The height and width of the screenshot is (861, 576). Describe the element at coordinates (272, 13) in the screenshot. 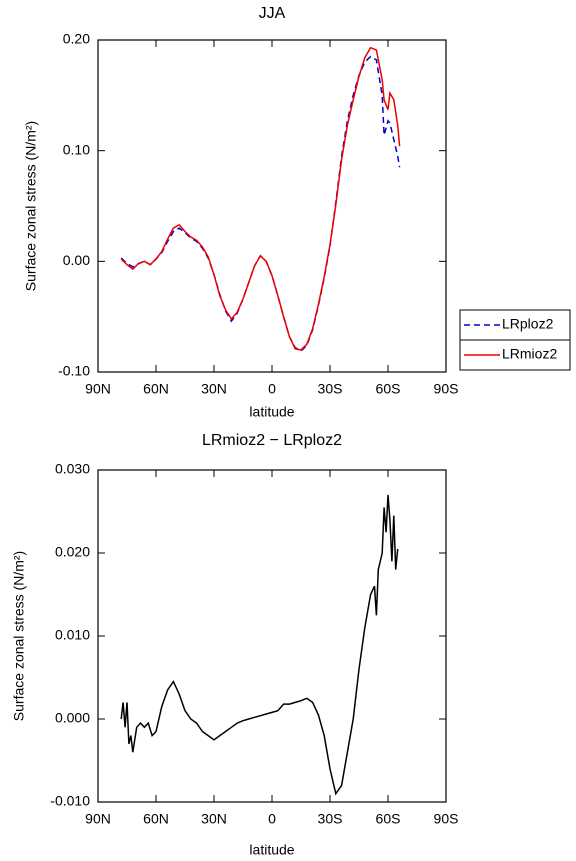

I see `chart-title: JJA` at that location.